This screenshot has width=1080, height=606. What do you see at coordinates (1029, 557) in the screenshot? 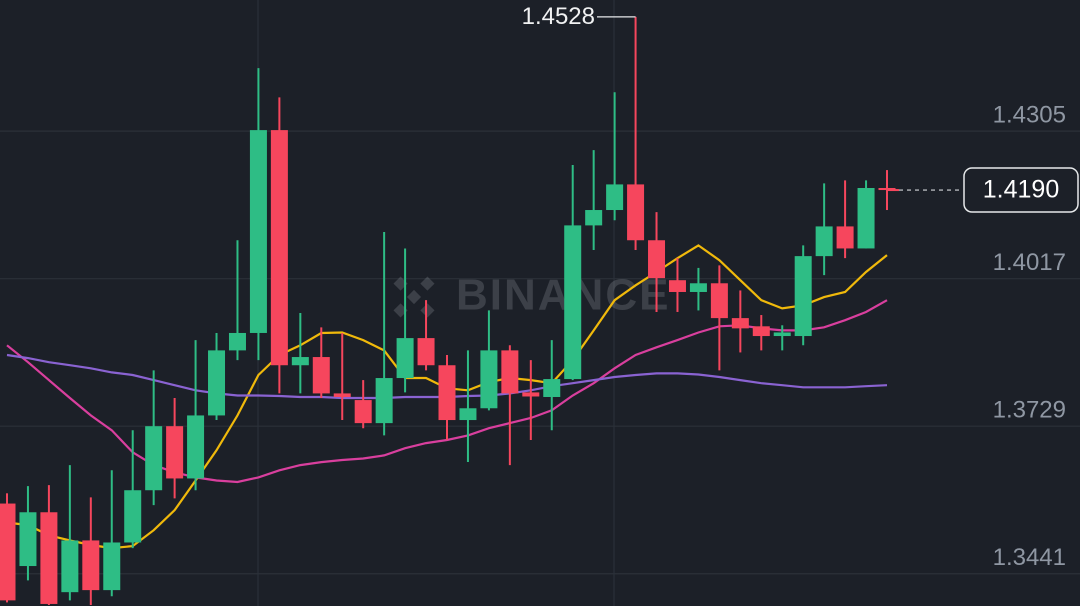
I see `y-tick-label: 1.3441` at bounding box center [1029, 557].